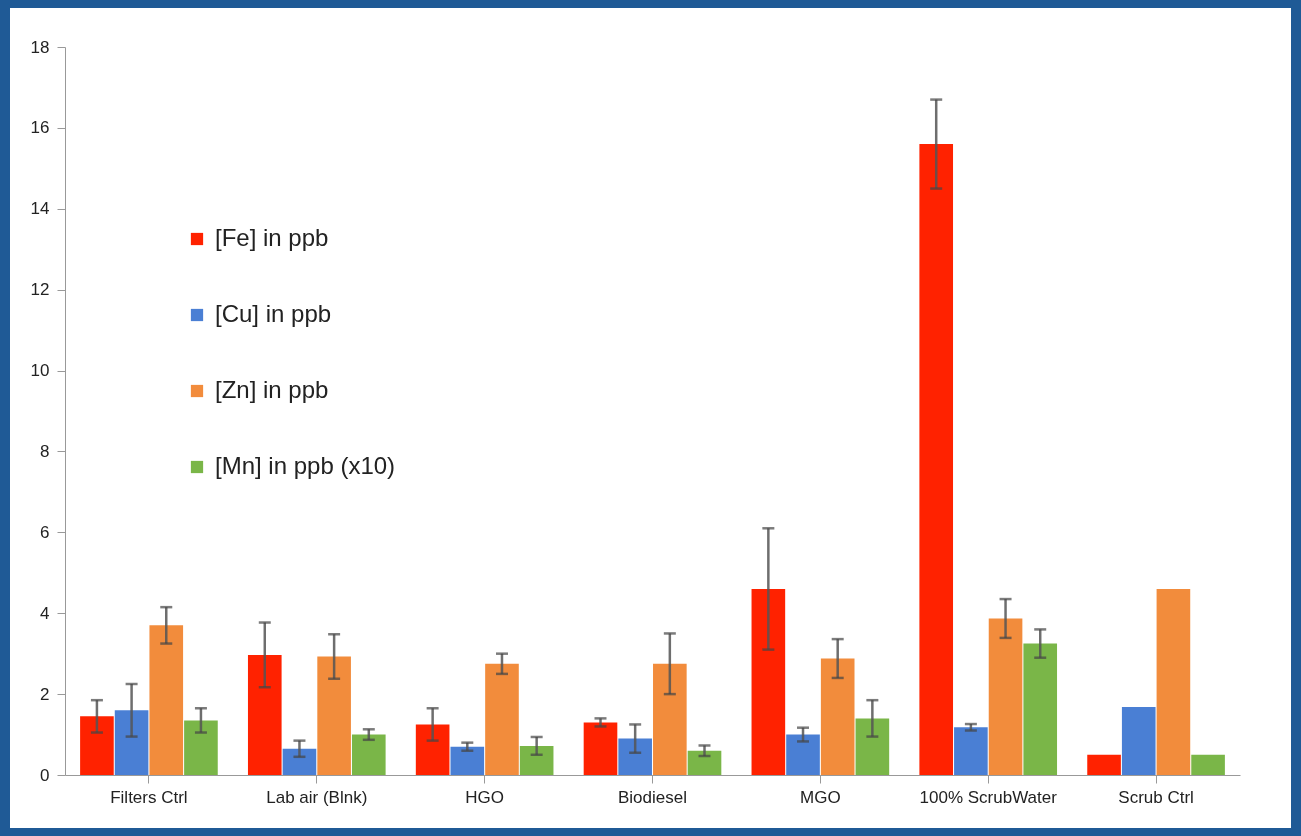 The width and height of the screenshot is (1301, 836). What do you see at coordinates (45, 613) in the screenshot?
I see `y-tick-label: 4` at bounding box center [45, 613].